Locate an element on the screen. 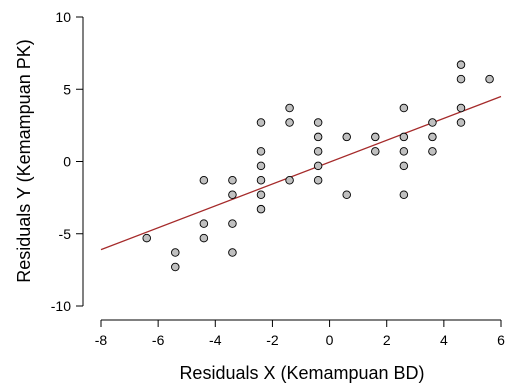 The image size is (507, 392). x-tick-label: -8 is located at coordinates (101, 340).